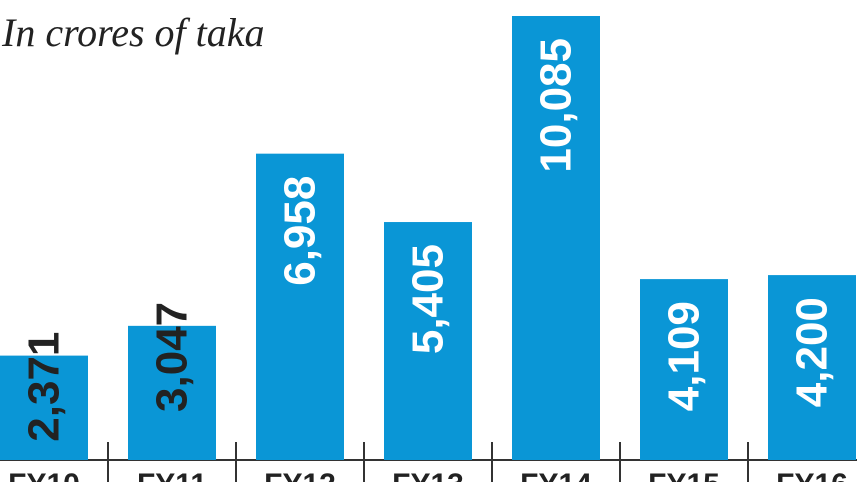 The image size is (857, 482). What do you see at coordinates (556, 475) in the screenshot?
I see `x-tick-label: FY14` at bounding box center [556, 475].